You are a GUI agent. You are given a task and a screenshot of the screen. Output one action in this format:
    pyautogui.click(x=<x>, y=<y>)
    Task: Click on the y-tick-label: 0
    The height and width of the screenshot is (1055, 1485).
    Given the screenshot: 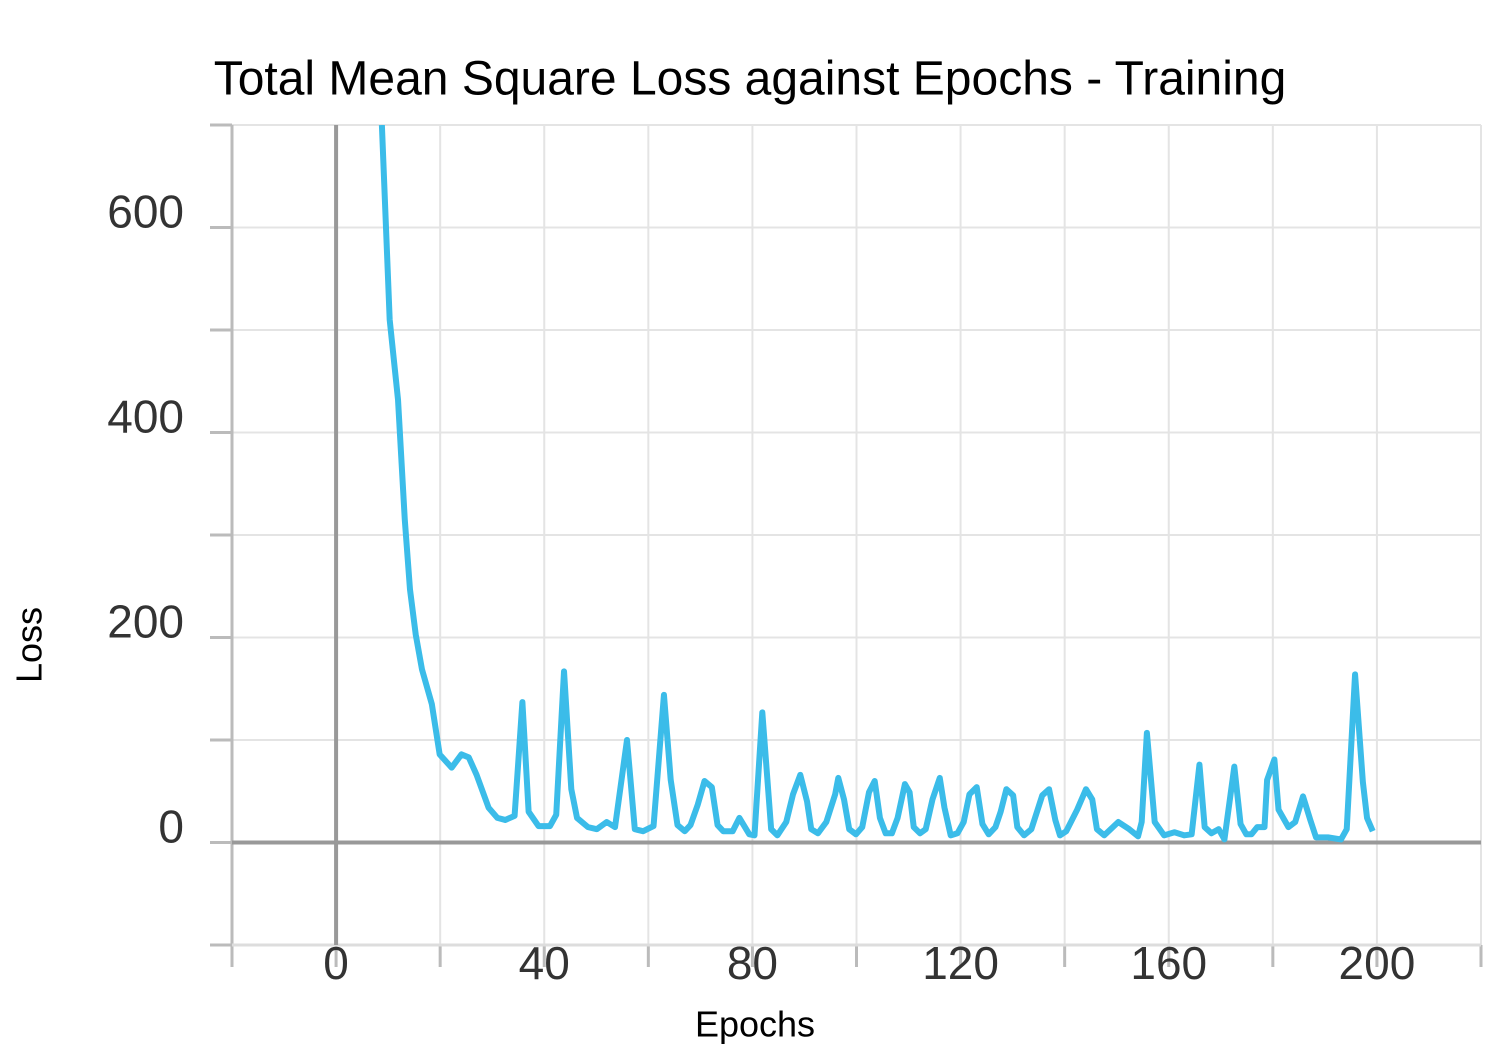 What is the action you would take?
    pyautogui.click(x=171, y=827)
    